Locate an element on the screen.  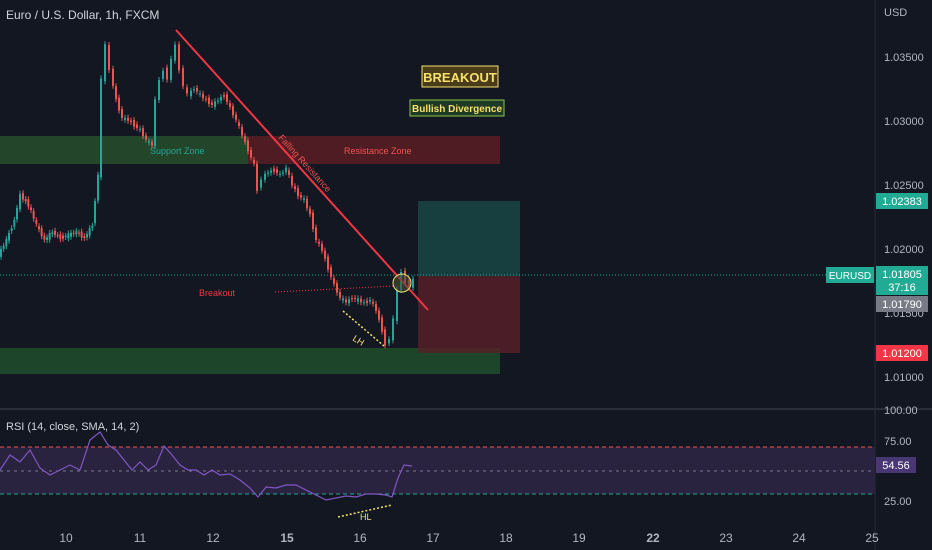
date-axis: 10 11 12 15 16 17 18 19 22 23 24 25 is located at coordinates (469, 538).